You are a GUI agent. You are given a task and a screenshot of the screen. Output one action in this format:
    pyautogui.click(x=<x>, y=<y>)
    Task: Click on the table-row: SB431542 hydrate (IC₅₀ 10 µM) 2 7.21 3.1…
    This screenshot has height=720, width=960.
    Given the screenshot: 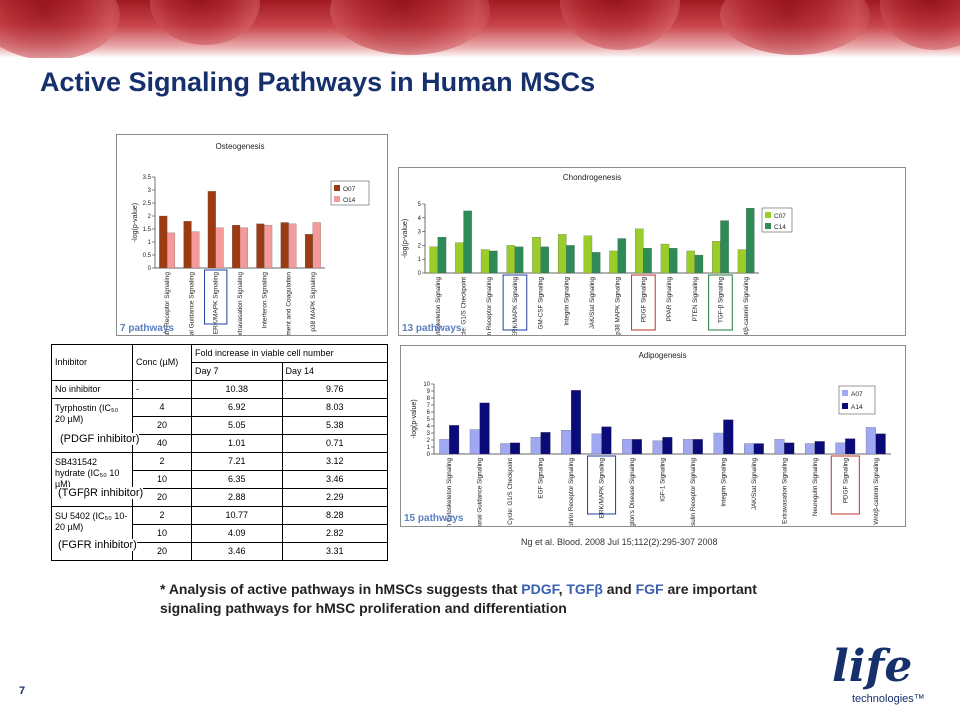 What is the action you would take?
    pyautogui.click(x=220, y=479)
    